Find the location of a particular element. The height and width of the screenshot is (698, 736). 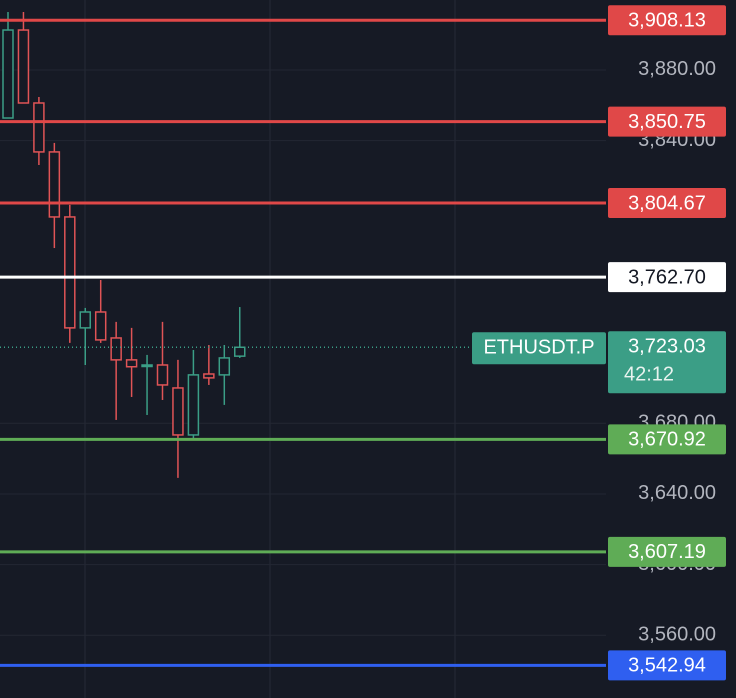

price-label: 3,607.19 is located at coordinates (667, 552).